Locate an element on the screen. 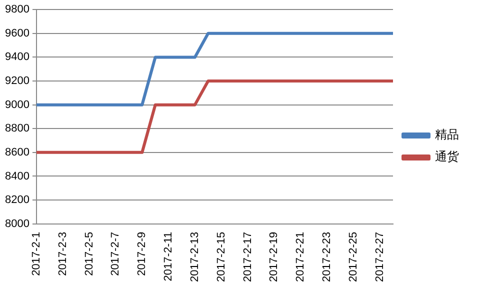  x-tick-label: 2017-2-3 is located at coordinates (62, 254).